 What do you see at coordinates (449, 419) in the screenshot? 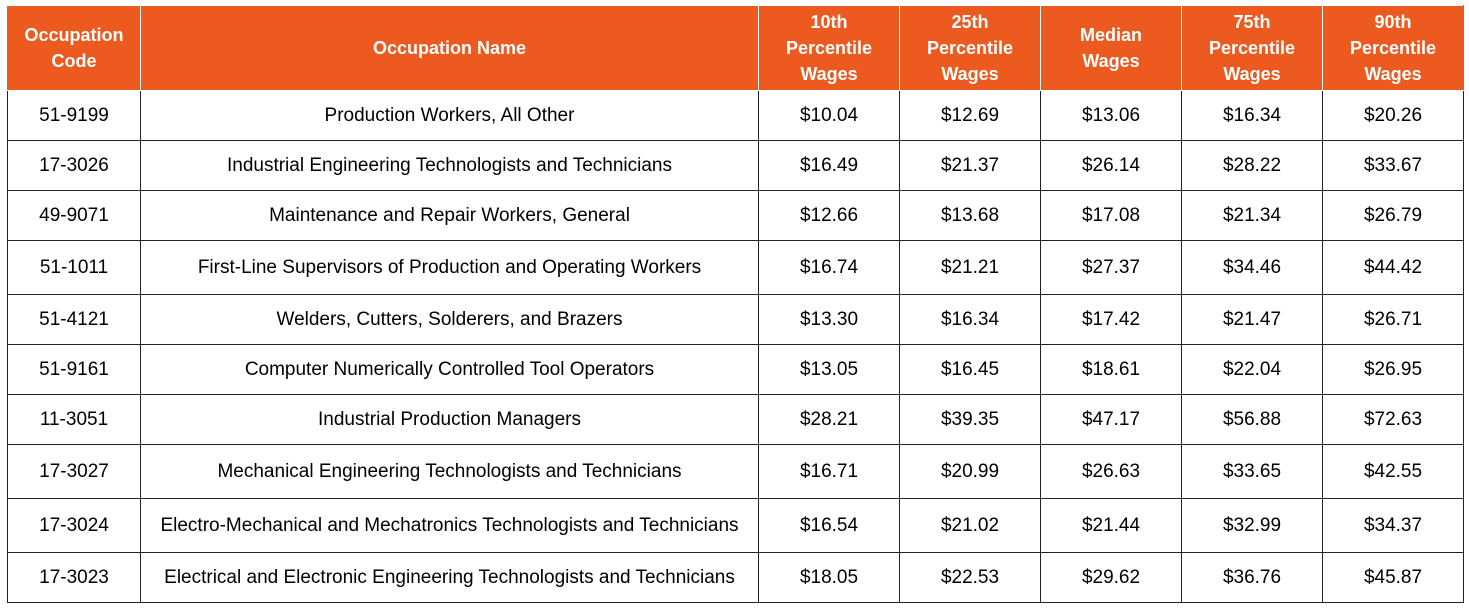
I see `cell-occupation-name: Industrial Production Managers` at bounding box center [449, 419].